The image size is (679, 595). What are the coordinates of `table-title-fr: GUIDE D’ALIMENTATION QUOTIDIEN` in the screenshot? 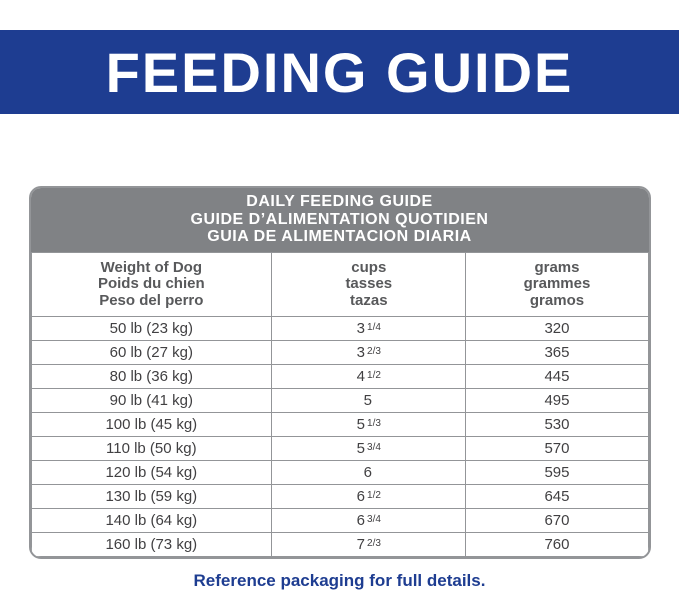 It's located at (339, 219).